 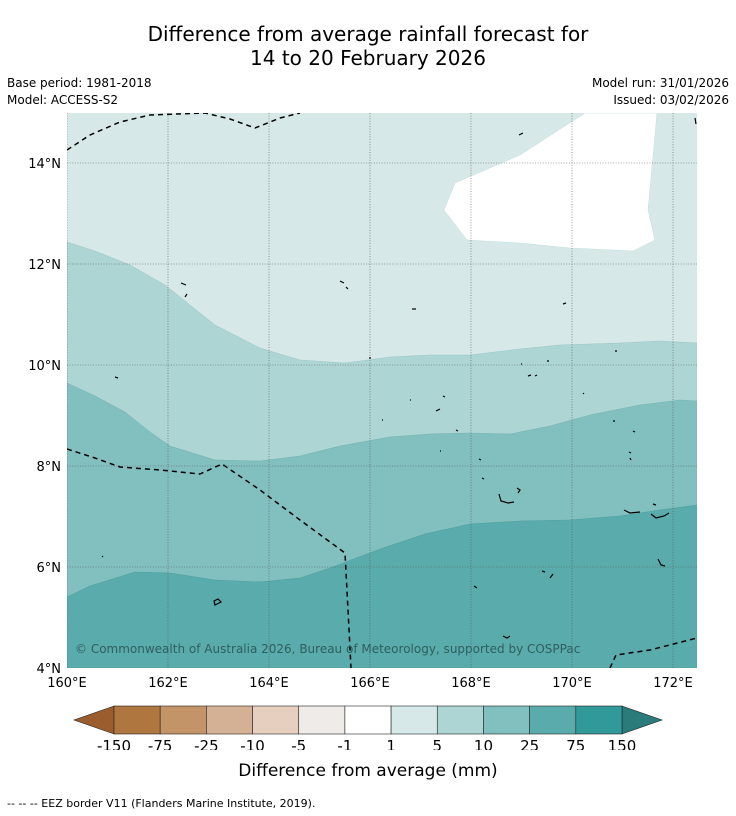 What do you see at coordinates (660, 92) in the screenshot?
I see `metadata-right: Model run: 31/01/2026 Issued: 03/02/2026` at bounding box center [660, 92].